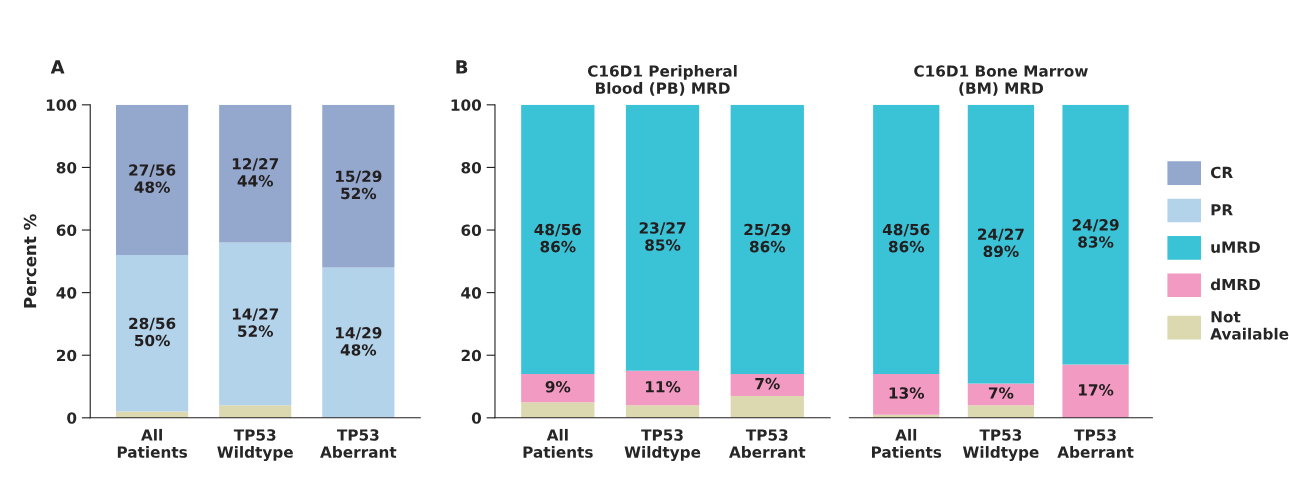  What do you see at coordinates (1001, 80) in the screenshot?
I see `chart-title: C16D1 Bone Marrow (BM) MRD` at bounding box center [1001, 80].